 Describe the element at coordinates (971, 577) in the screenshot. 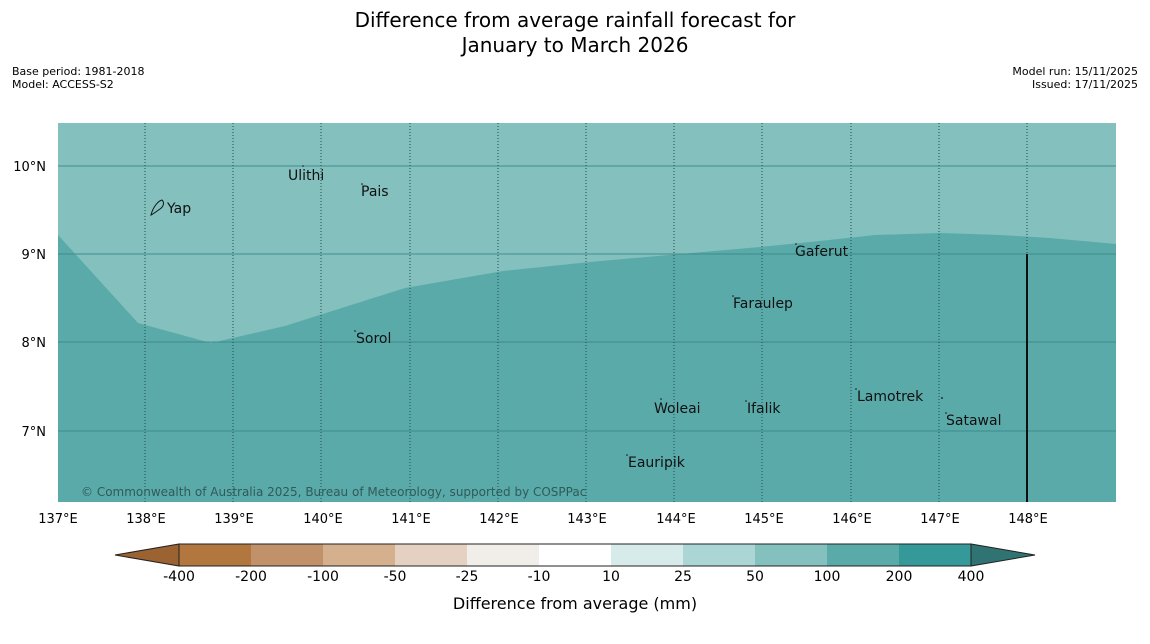

I see `colorbar-tick-11: 400` at that location.